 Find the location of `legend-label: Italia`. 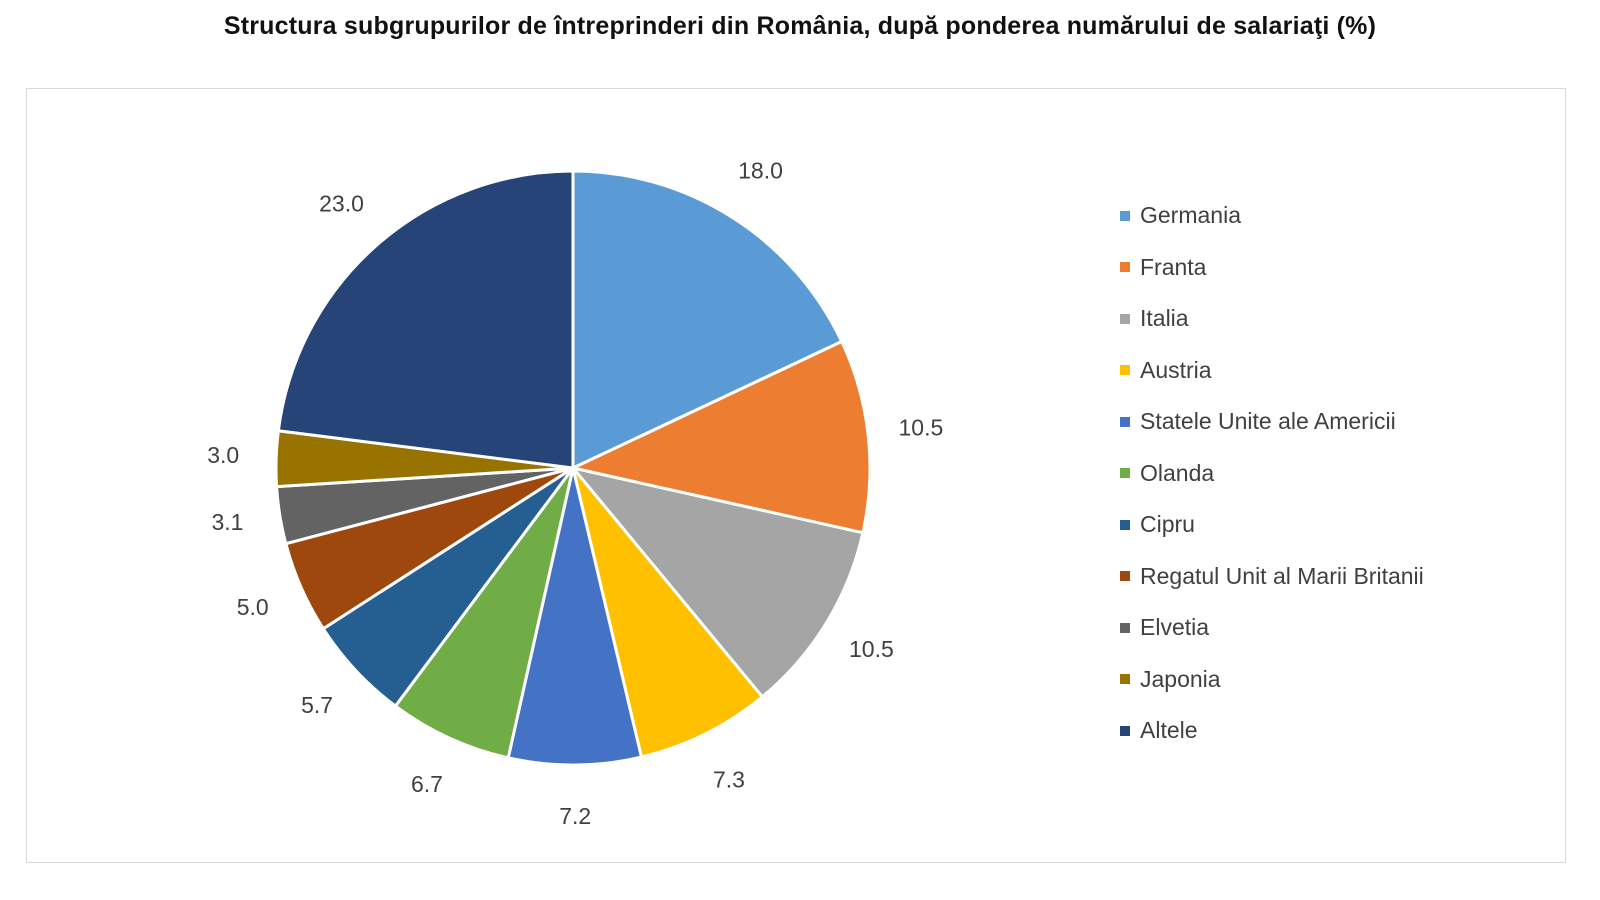

legend-label: Italia is located at coordinates (1164, 318).